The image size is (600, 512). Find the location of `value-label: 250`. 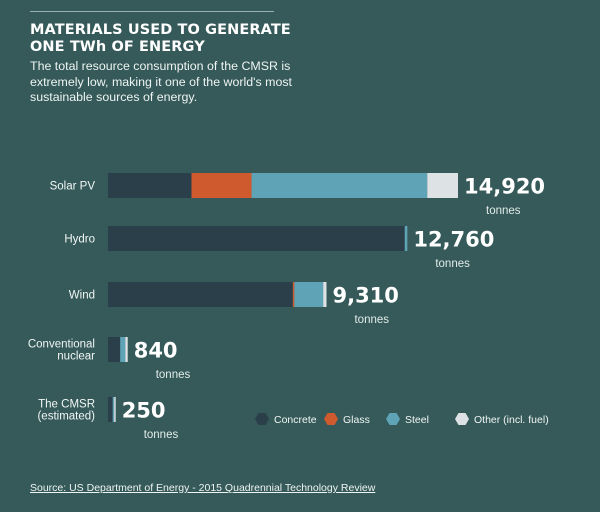

value-label: 250 is located at coordinates (144, 411).